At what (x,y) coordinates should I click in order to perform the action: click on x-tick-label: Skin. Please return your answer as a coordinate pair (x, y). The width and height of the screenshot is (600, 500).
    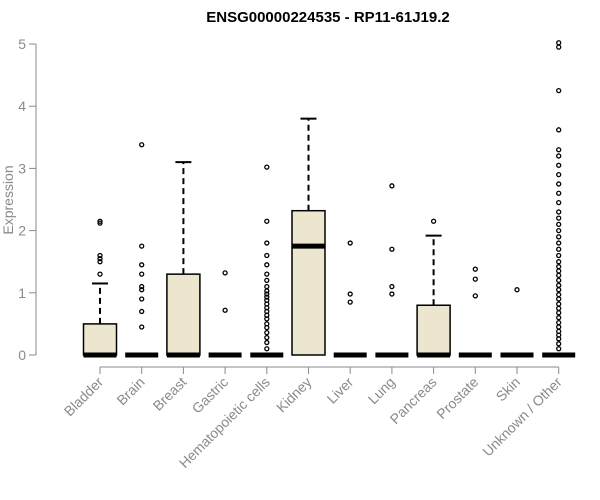
    Looking at the image, I should click on (508, 389).